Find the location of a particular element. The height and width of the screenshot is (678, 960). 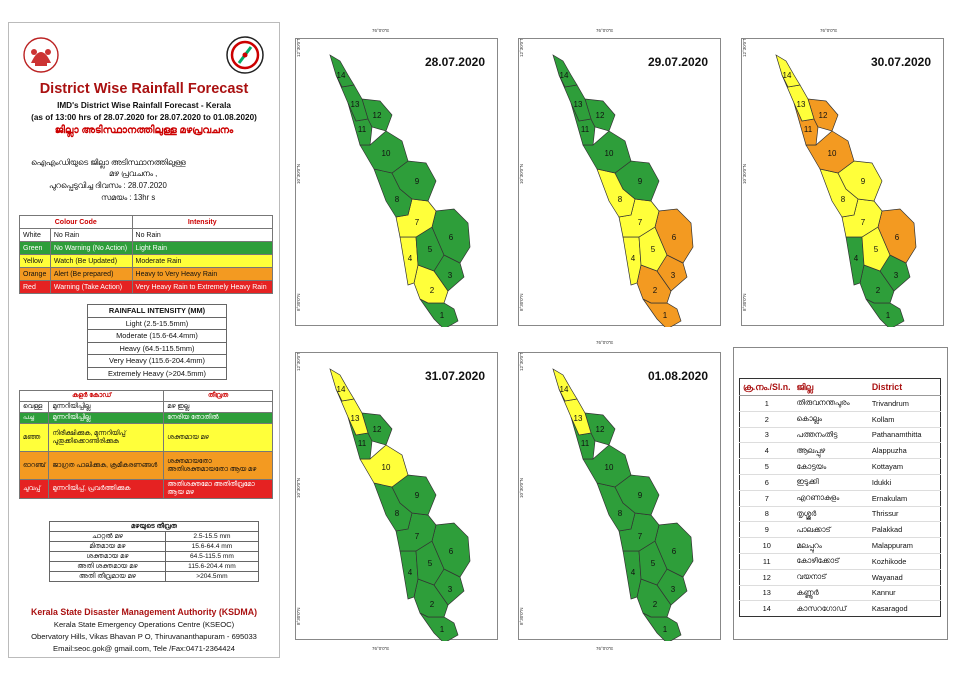

mal-colour: മഞ്ഞ is located at coordinates (34, 437).